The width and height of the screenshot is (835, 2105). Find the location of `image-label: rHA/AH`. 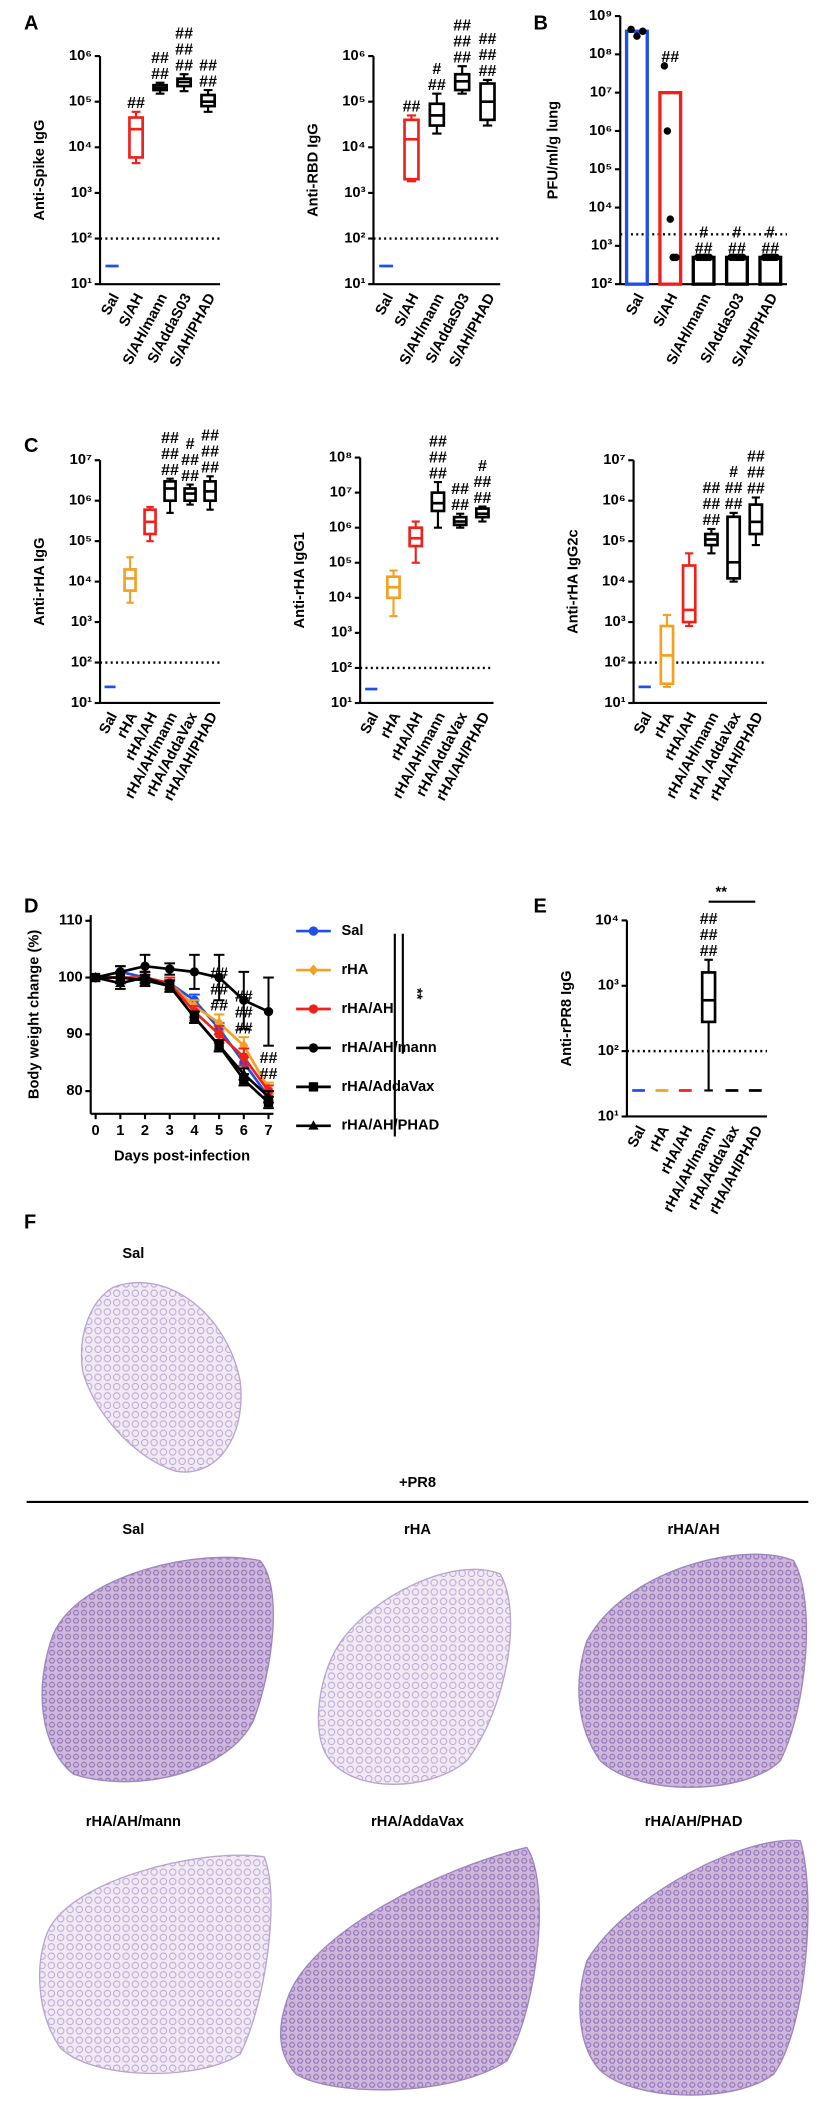

image-label: rHA/AH is located at coordinates (694, 1530).